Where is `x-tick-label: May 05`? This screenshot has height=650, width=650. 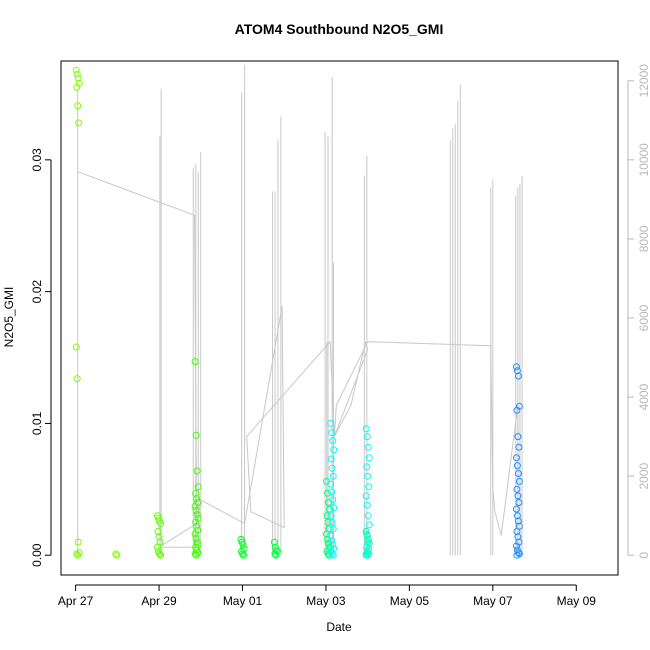 x-tick-label: May 05 is located at coordinates (410, 601).